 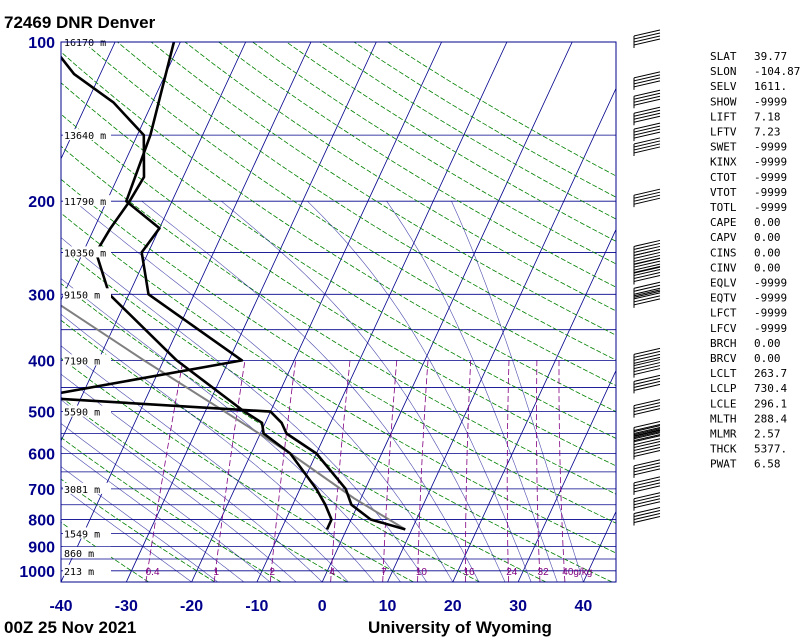 What do you see at coordinates (770, 449) in the screenshot?
I see `index-value: 5377.` at bounding box center [770, 449].